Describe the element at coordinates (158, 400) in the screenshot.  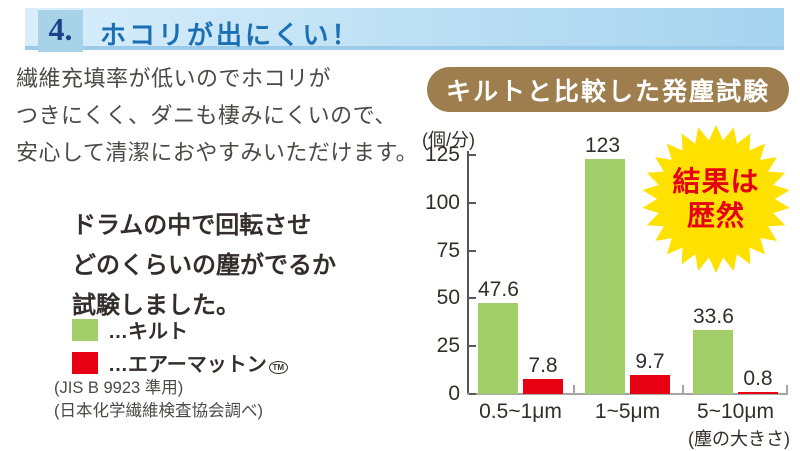
I see `test-standard-notes: (JIS B 9923 準用) (日本化学繊維検査協会調べ)` at that location.